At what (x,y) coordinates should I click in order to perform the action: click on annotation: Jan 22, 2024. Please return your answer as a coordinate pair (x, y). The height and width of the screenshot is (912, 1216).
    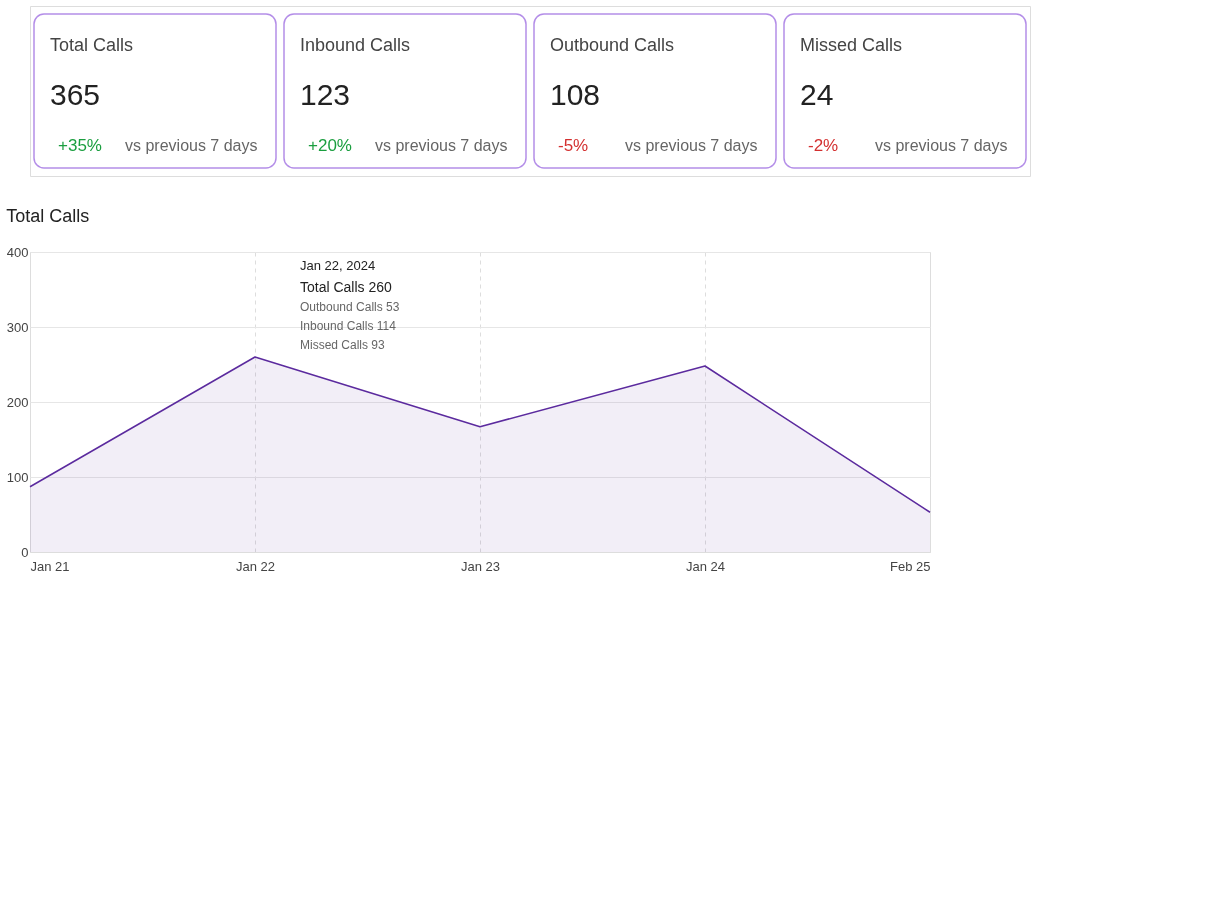
    Looking at the image, I should click on (338, 265).